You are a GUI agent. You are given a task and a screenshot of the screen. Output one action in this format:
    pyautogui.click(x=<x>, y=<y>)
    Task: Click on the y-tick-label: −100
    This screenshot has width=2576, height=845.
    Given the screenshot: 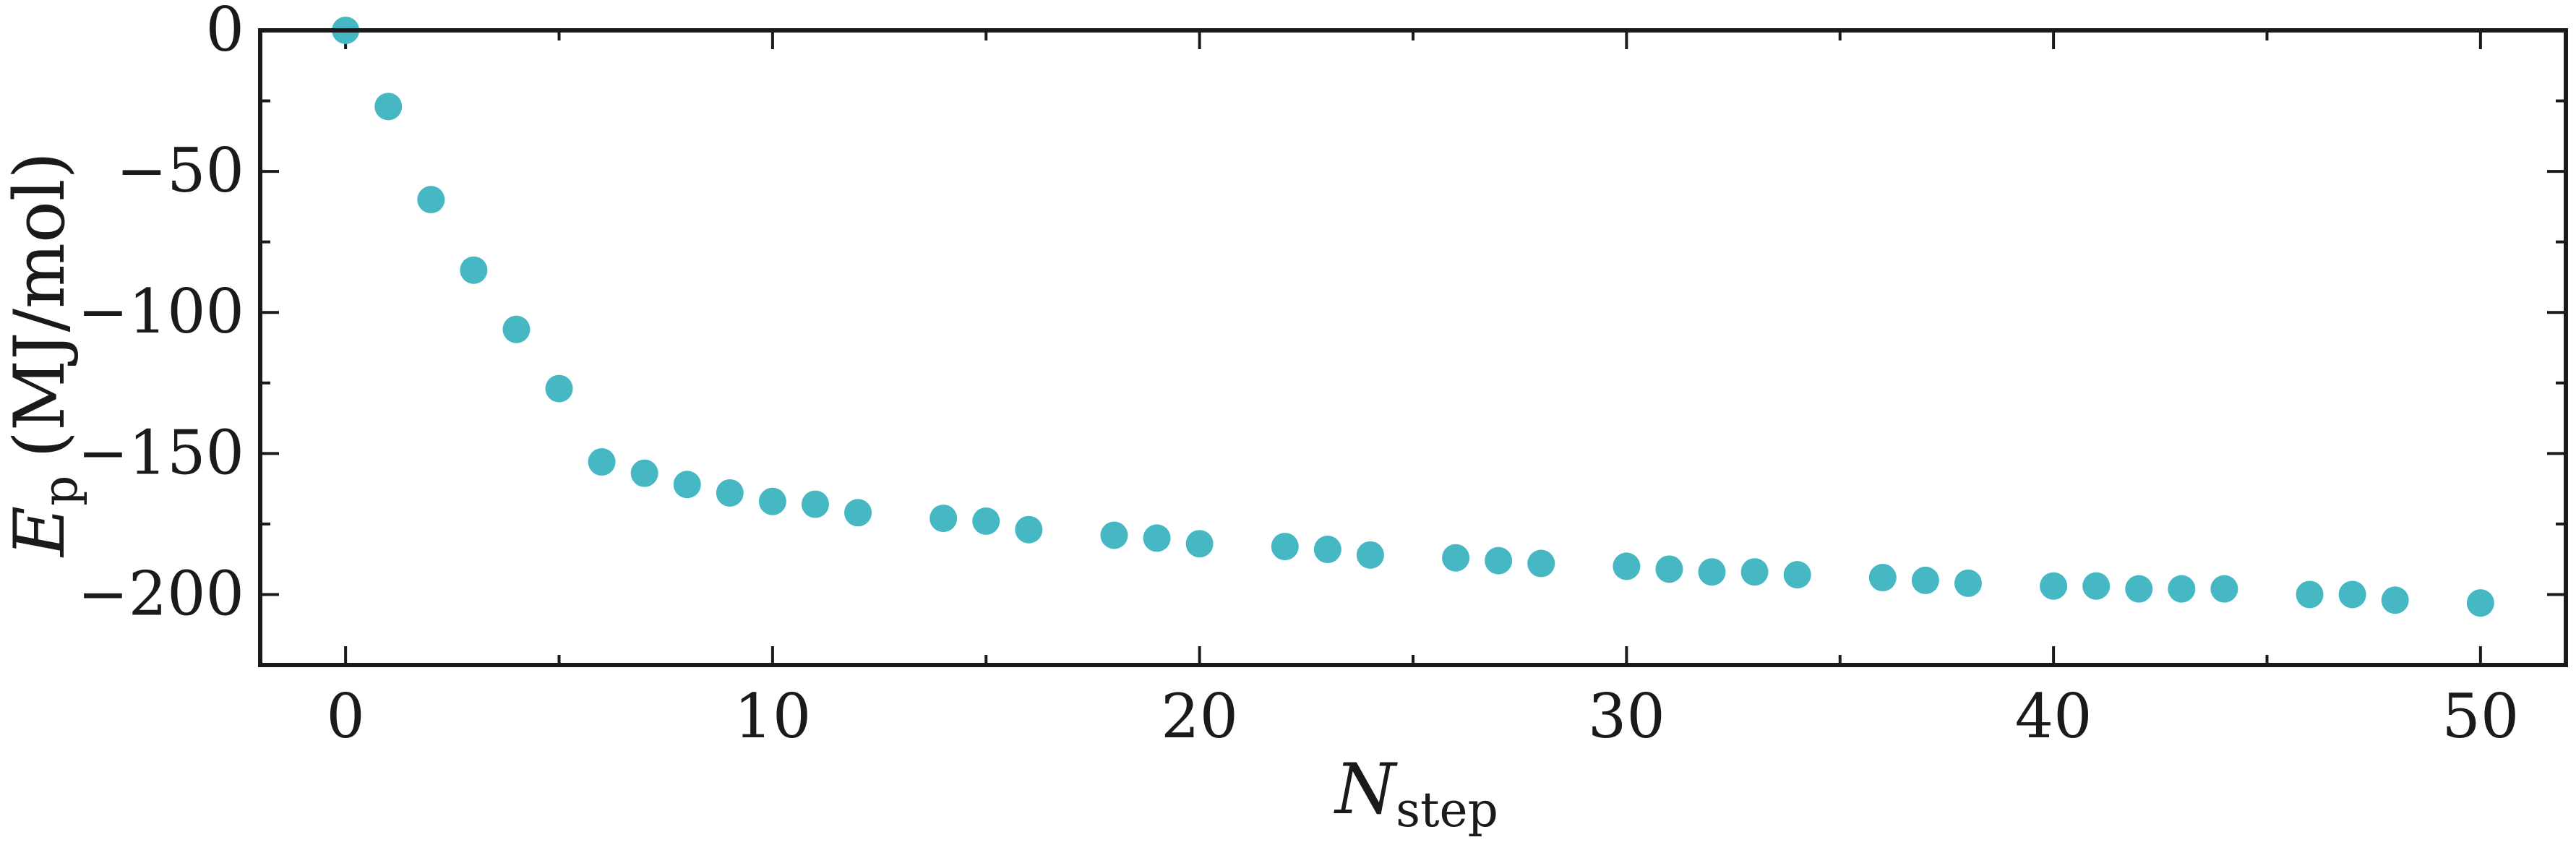 What is the action you would take?
    pyautogui.click(x=161, y=311)
    